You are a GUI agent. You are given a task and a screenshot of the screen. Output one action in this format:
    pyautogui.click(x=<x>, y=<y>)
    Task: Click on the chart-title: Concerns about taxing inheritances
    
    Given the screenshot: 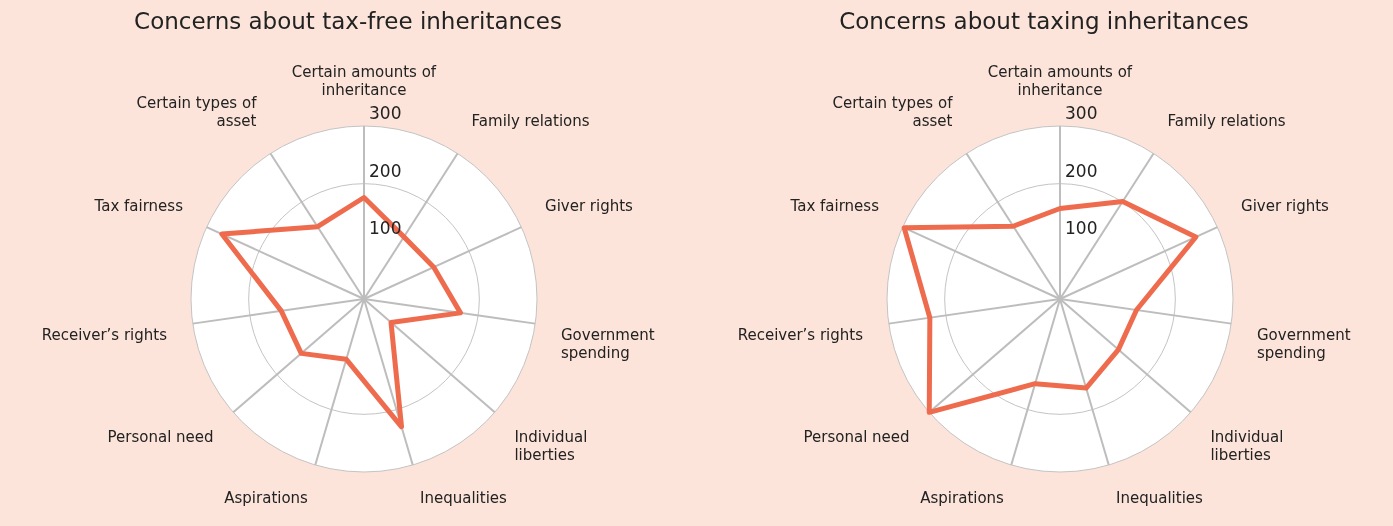 What is the action you would take?
    pyautogui.click(x=1044, y=21)
    